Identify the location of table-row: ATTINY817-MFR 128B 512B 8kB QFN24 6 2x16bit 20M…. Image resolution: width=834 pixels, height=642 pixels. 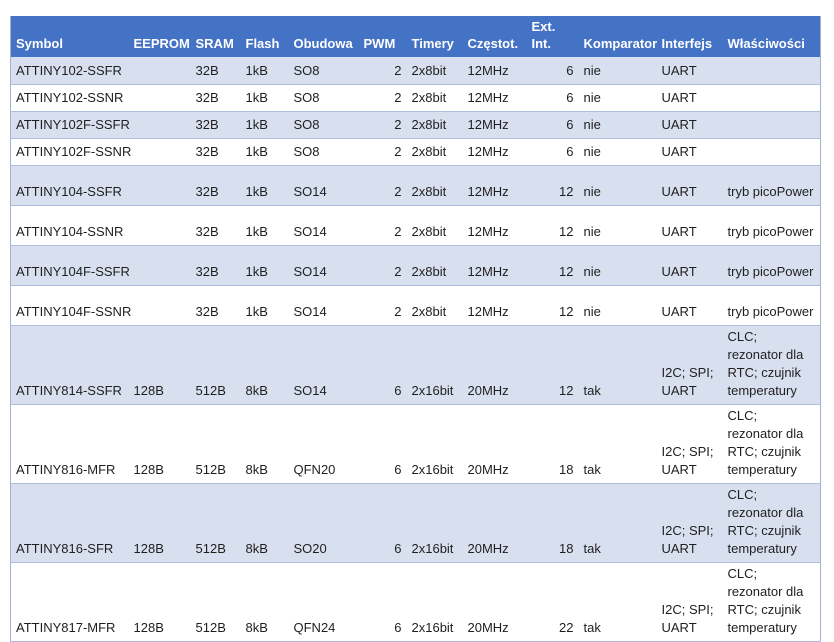
(415, 601).